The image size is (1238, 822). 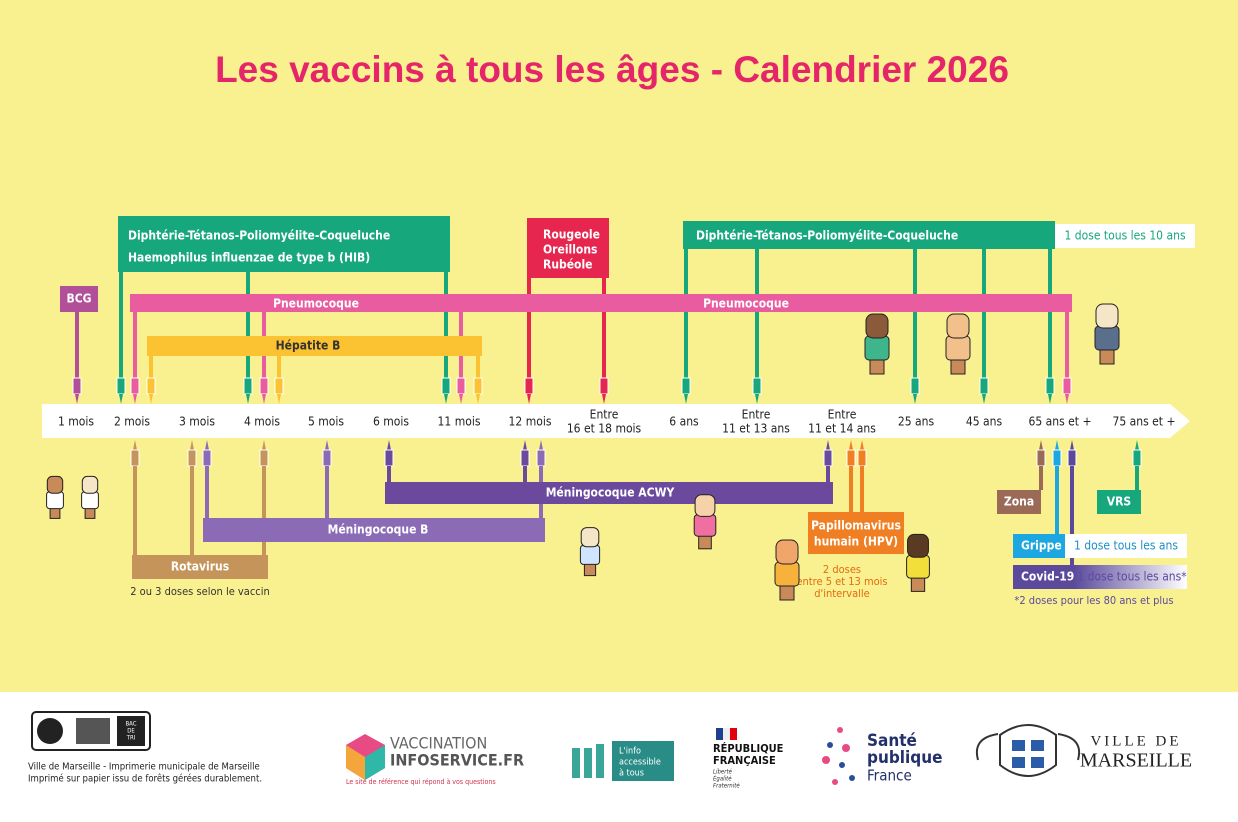 I want to click on timeline, so click(x=616, y=421).